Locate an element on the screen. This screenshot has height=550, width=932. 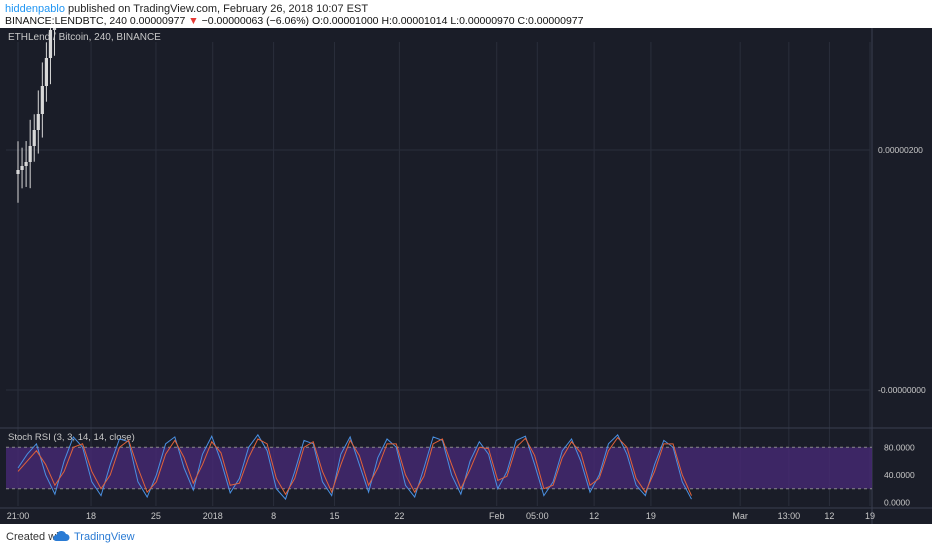
stoch-d-line is located at coordinates (354, 466).